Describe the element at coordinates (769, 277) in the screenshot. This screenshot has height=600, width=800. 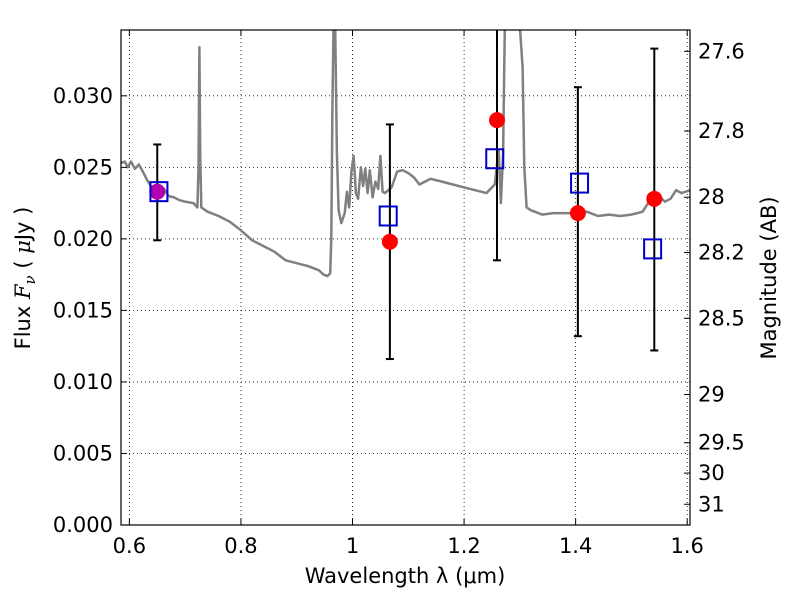
I see `y2-axis-label: Magnitude (AB)` at that location.